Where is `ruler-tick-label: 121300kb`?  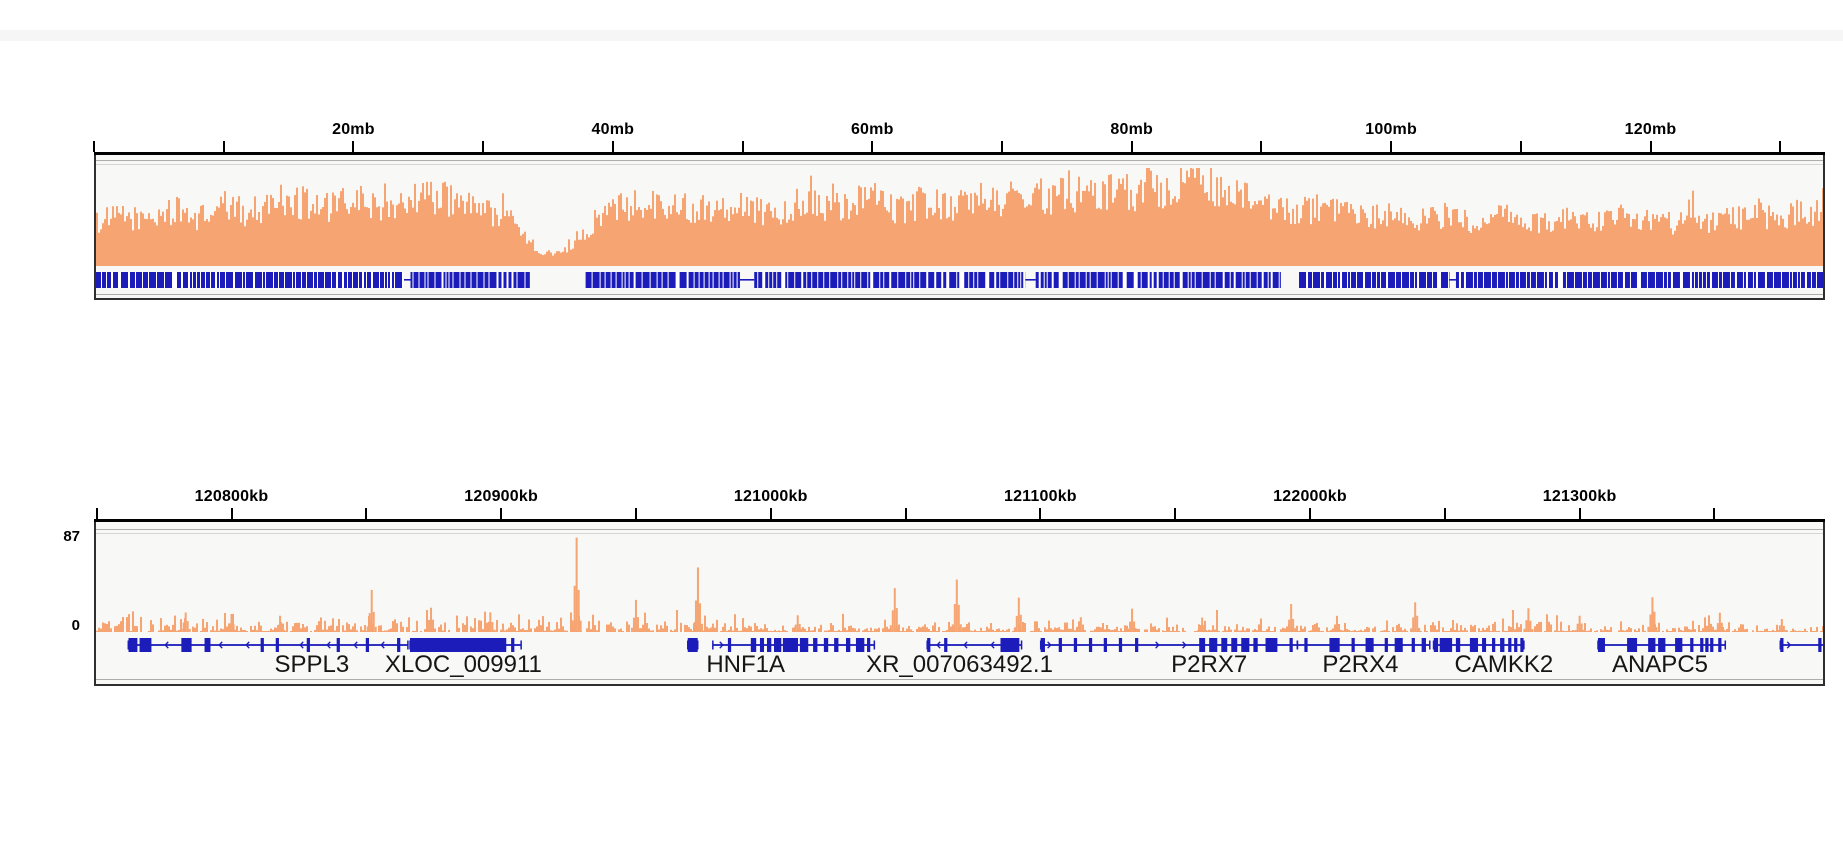 ruler-tick-label: 121300kb is located at coordinates (1579, 496).